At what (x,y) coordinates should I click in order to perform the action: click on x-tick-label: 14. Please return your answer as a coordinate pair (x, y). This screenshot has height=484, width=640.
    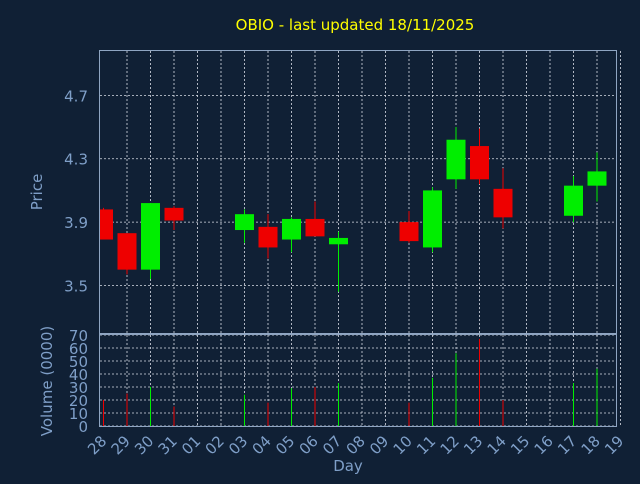
    Looking at the image, I should click on (497, 445).